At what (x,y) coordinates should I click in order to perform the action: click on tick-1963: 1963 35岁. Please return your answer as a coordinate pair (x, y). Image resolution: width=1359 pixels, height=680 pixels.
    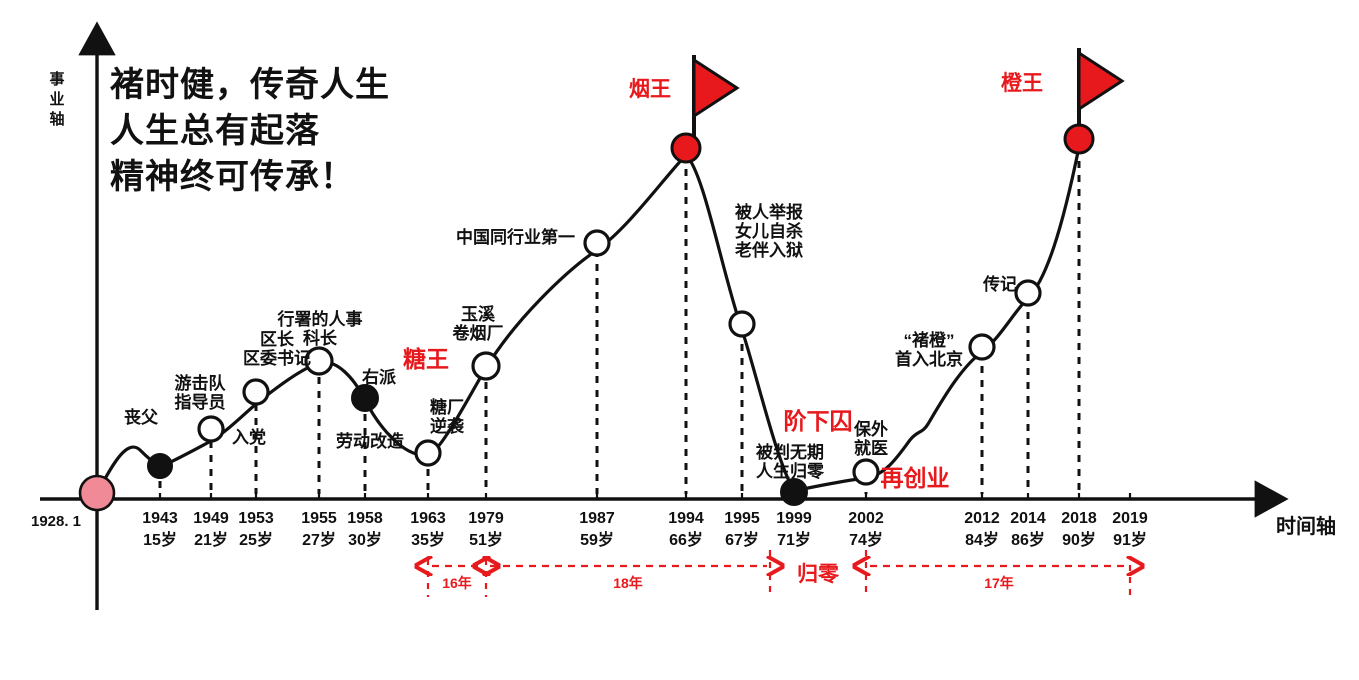
    Looking at the image, I should click on (428, 529).